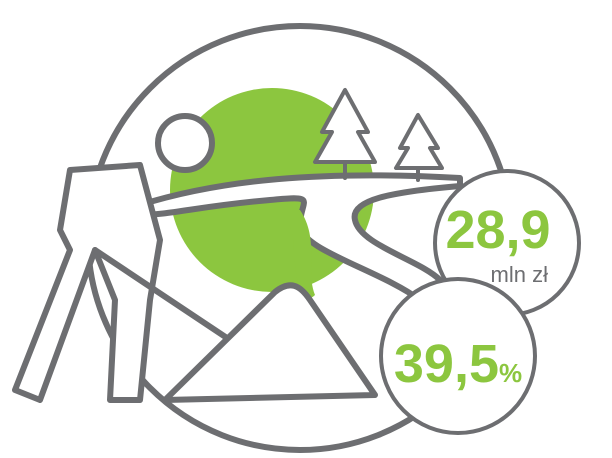 This screenshot has height=458, width=612. I want to click on stat-text: 39,5%, so click(458, 364).